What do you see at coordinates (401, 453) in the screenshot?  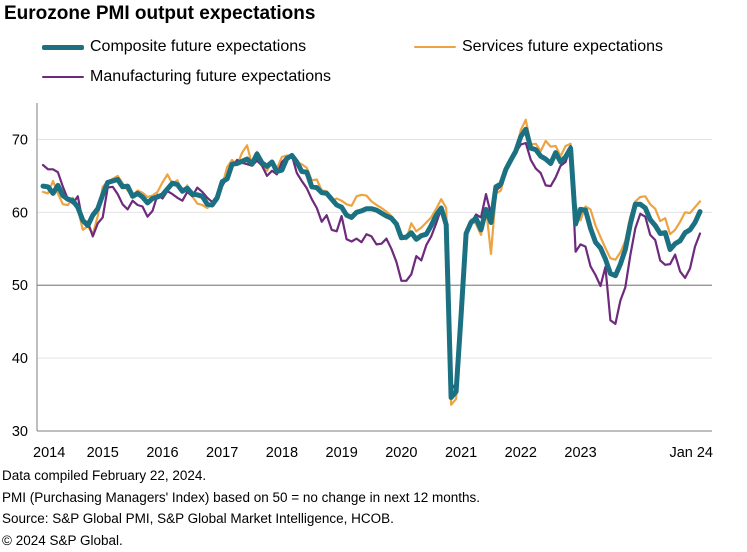 I see `x-tick-label-2020: 2020` at bounding box center [401, 453].